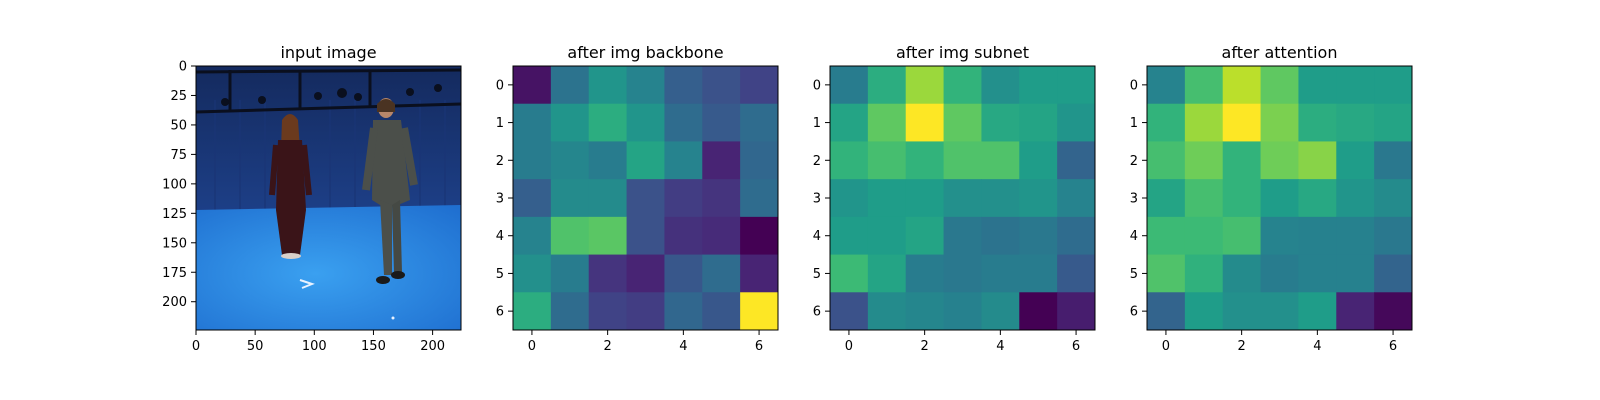 Image resolution: width=1600 pixels, height=400 pixels. Describe the element at coordinates (817, 236) in the screenshot. I see `y-tick-label: 4` at that location.